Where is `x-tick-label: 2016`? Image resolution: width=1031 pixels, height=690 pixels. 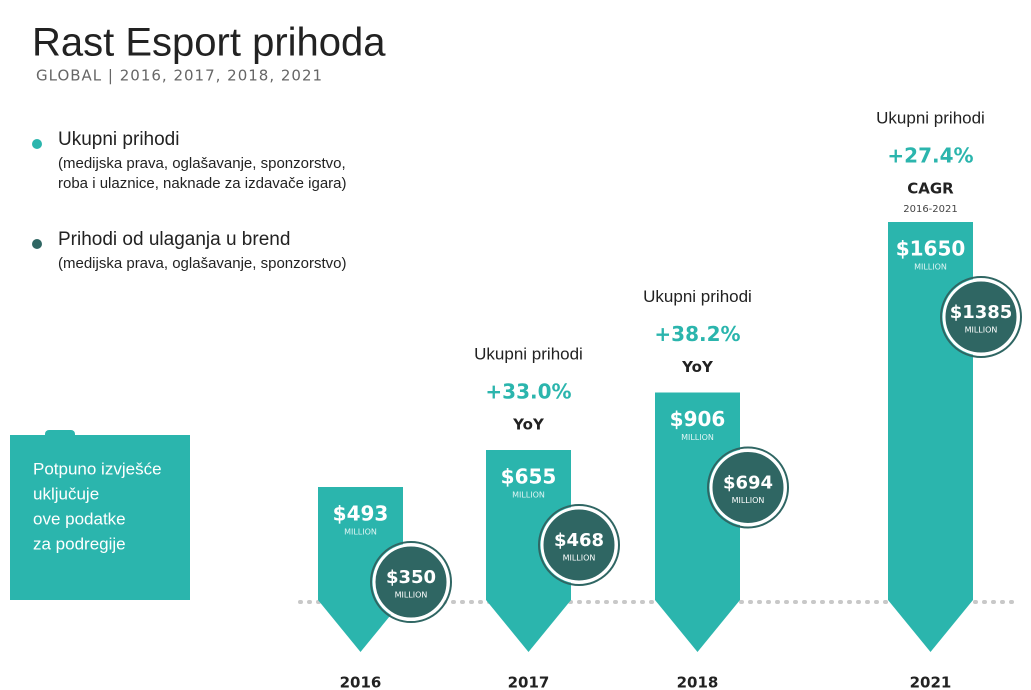 x-tick-label: 2016 is located at coordinates (361, 682).